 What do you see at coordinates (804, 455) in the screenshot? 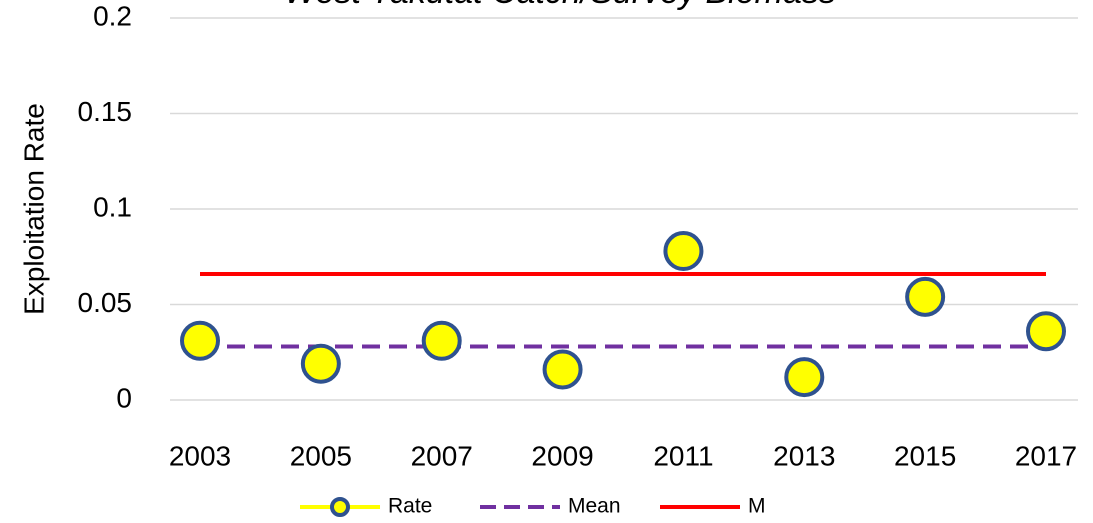
I see `x-tick-label: 2013` at bounding box center [804, 455].